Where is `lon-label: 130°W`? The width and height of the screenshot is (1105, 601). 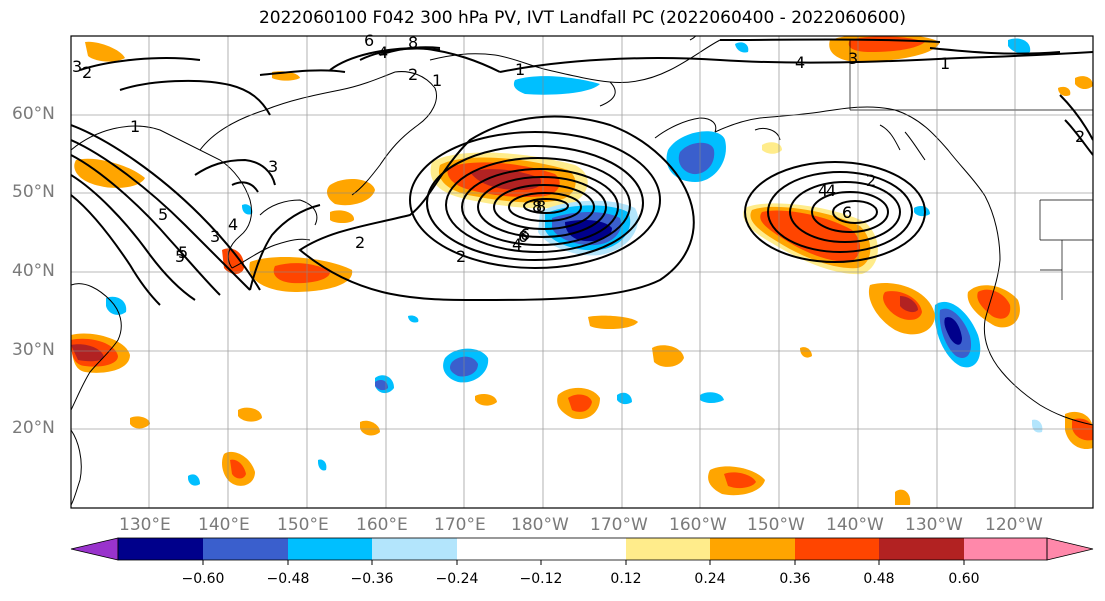
lon-label: 130°W is located at coordinates (934, 525).